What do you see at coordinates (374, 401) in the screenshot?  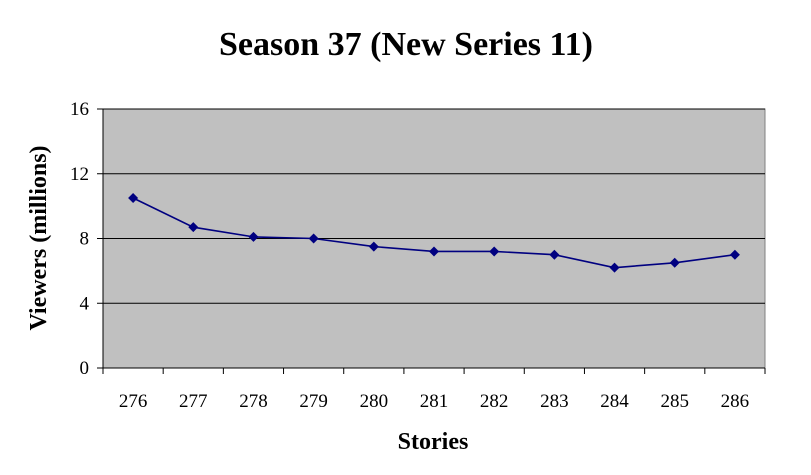 I see `x-tick-label: 280` at bounding box center [374, 401].